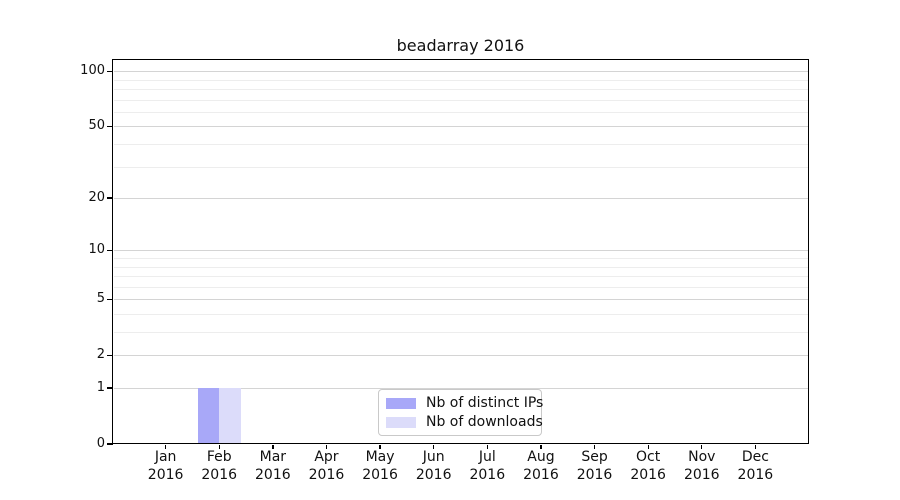 The height and width of the screenshot is (500, 900). What do you see at coordinates (401, 403) in the screenshot?
I see `legend-swatch-distinct-ips` at bounding box center [401, 403].